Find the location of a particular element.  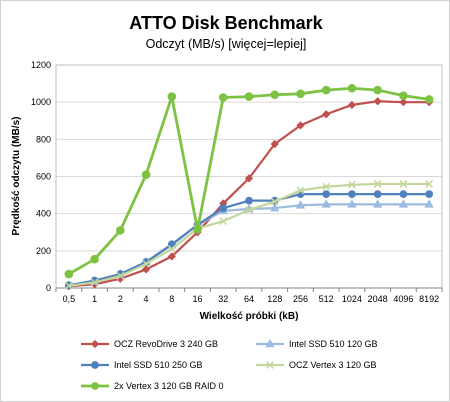

x-tick-label: 64 is located at coordinates (249, 299).